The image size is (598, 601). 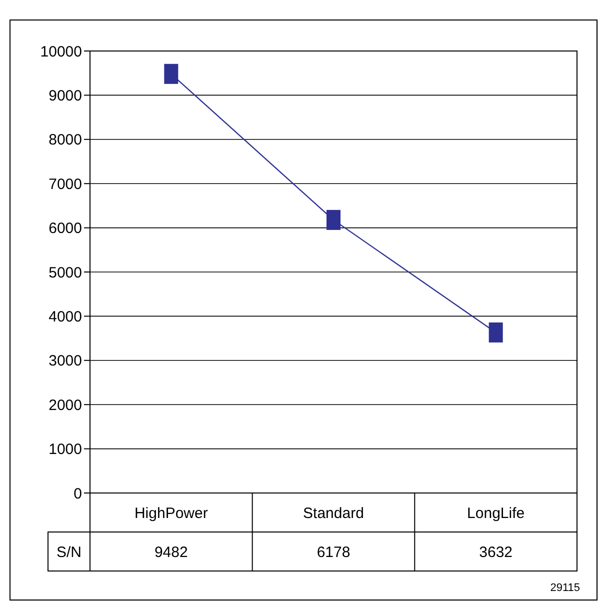 I want to click on x-tick-label: LongLife, so click(x=496, y=513).